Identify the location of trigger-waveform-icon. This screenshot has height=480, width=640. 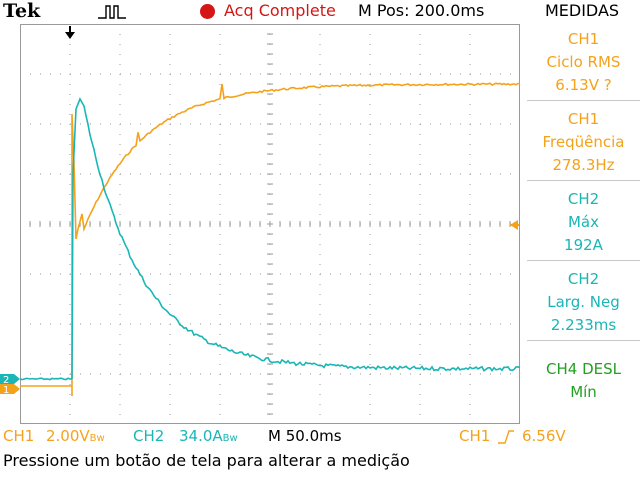
(112, 12).